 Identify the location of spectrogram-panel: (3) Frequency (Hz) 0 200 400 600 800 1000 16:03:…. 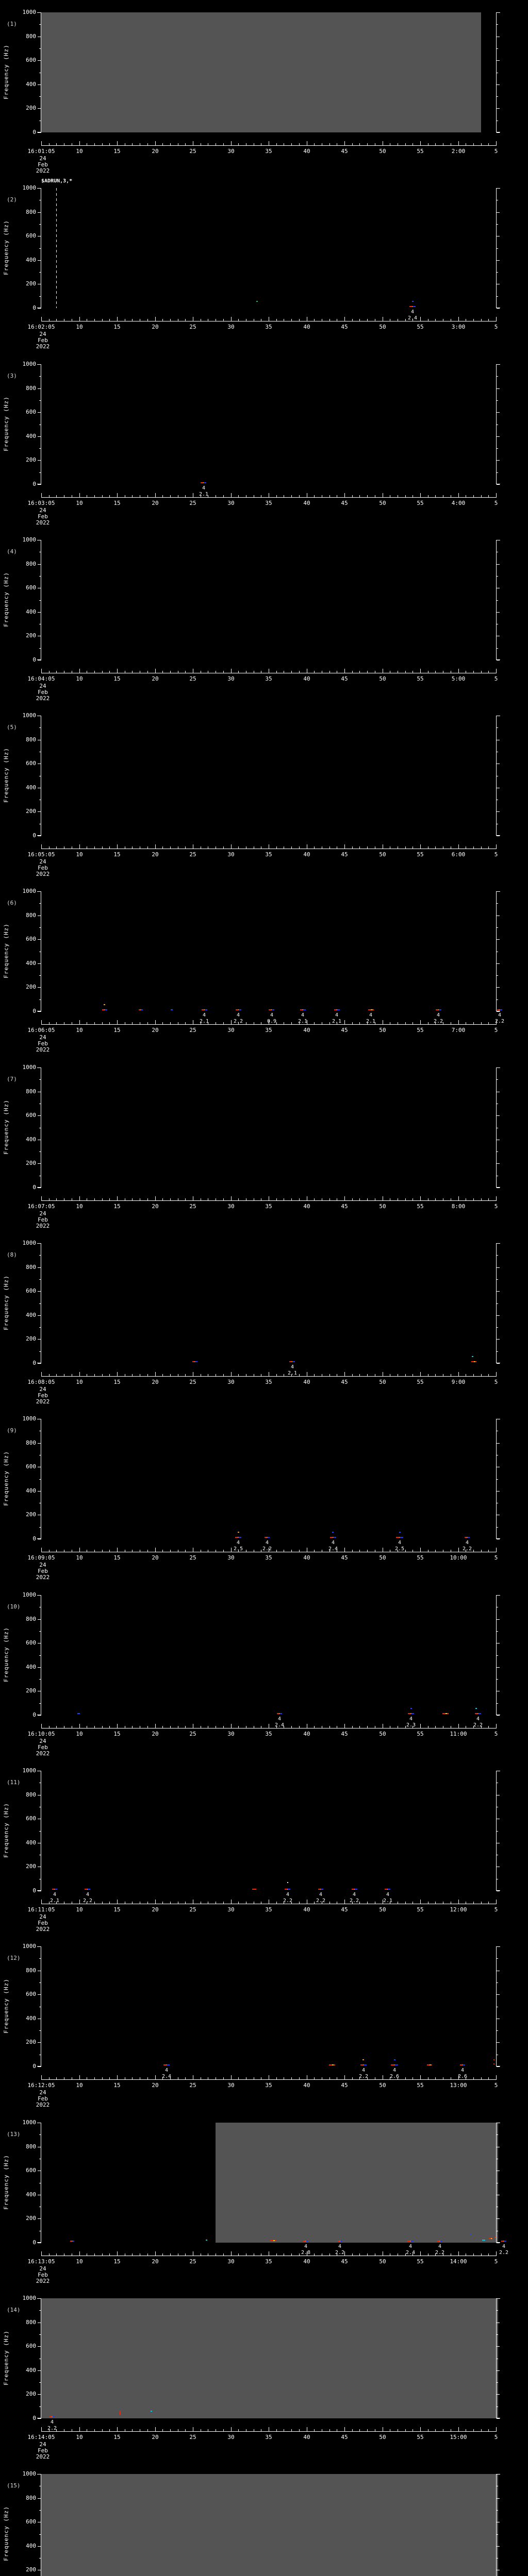
(264, 440).